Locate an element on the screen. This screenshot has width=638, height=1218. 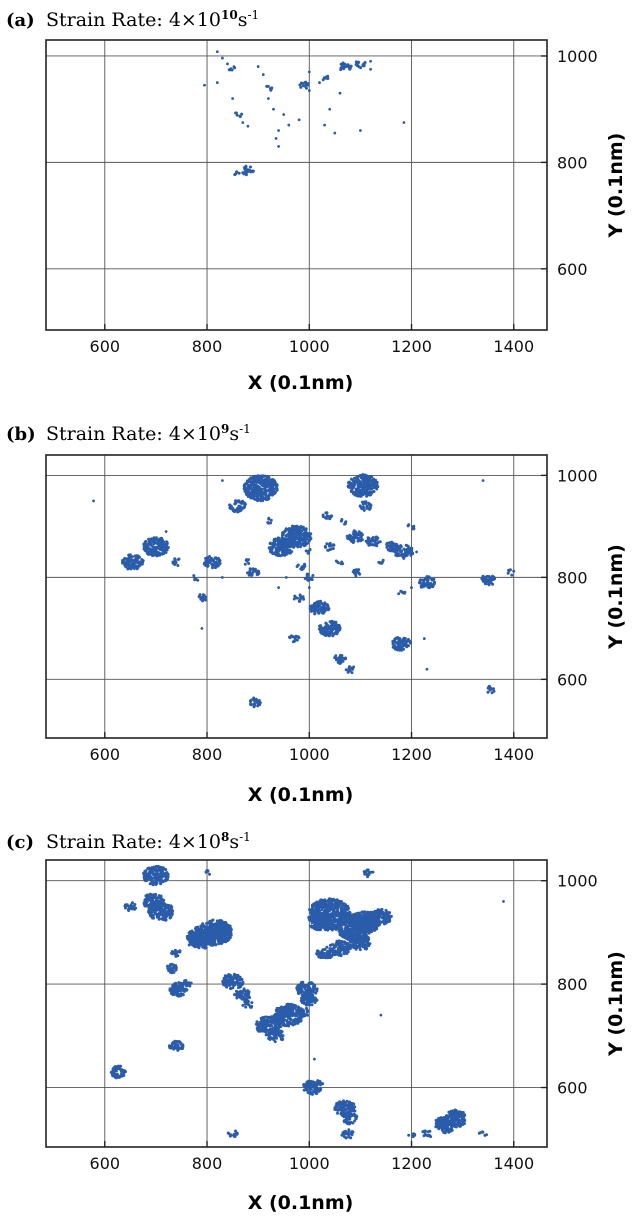
x-tick-label: 1400 is located at coordinates (513, 1163).